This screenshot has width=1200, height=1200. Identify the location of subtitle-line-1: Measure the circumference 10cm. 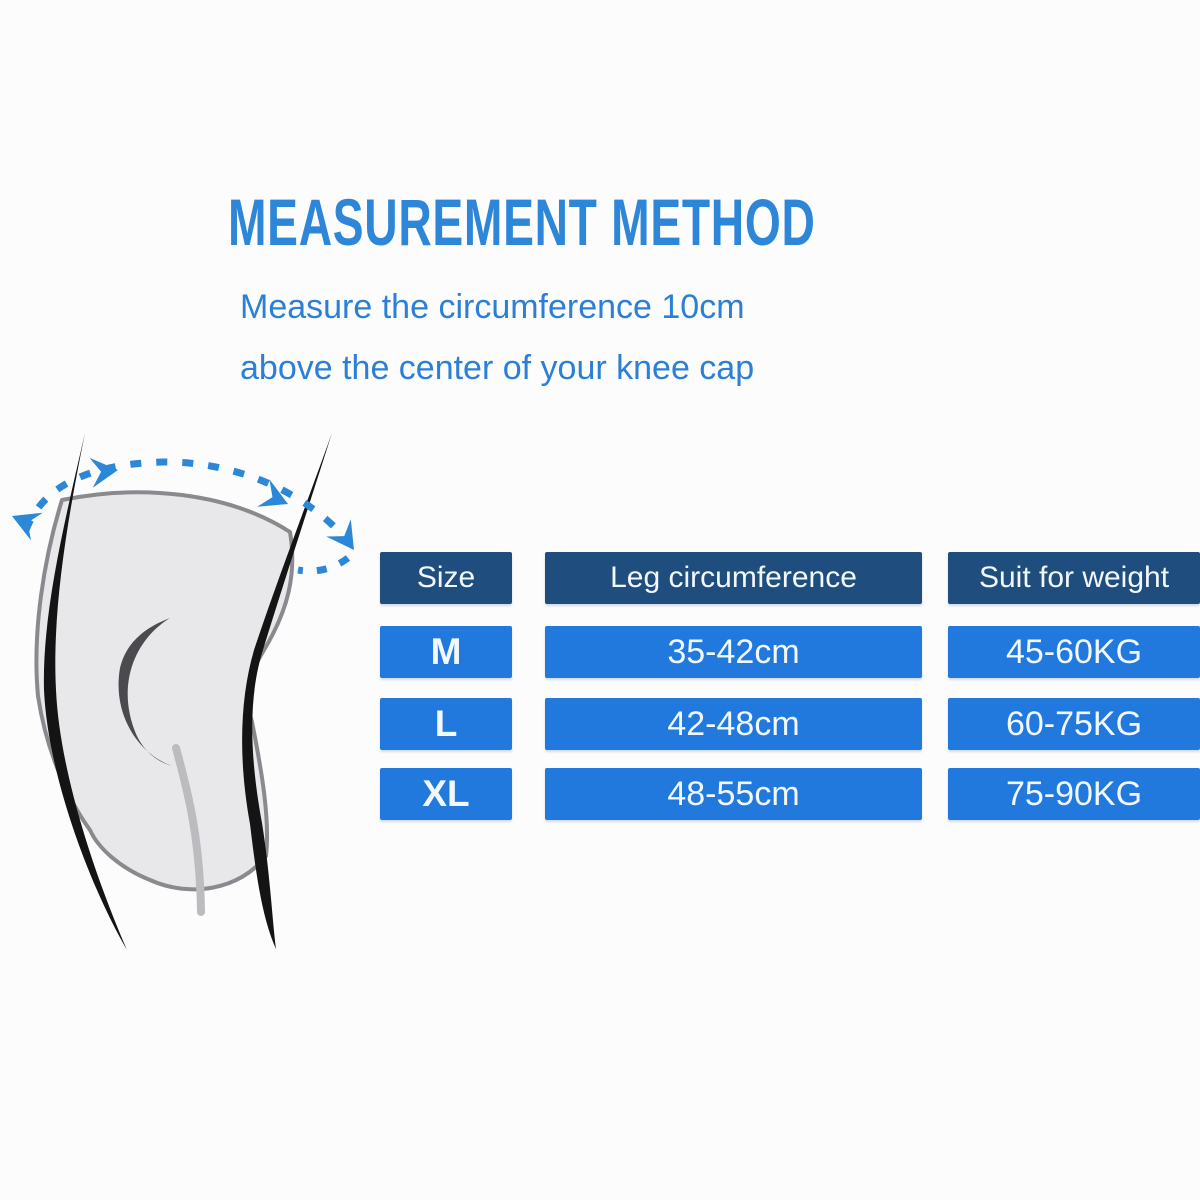
(492, 307).